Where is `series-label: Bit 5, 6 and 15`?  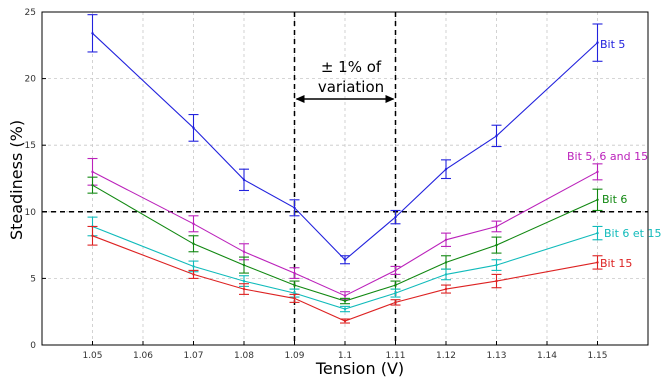 series-label: Bit 5, 6 and 15 is located at coordinates (607, 156).